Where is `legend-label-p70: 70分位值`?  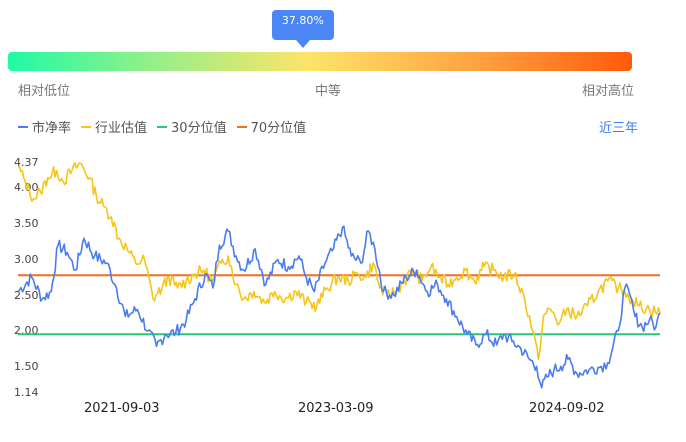
legend-label-p70: 70分位值 is located at coordinates (278, 128).